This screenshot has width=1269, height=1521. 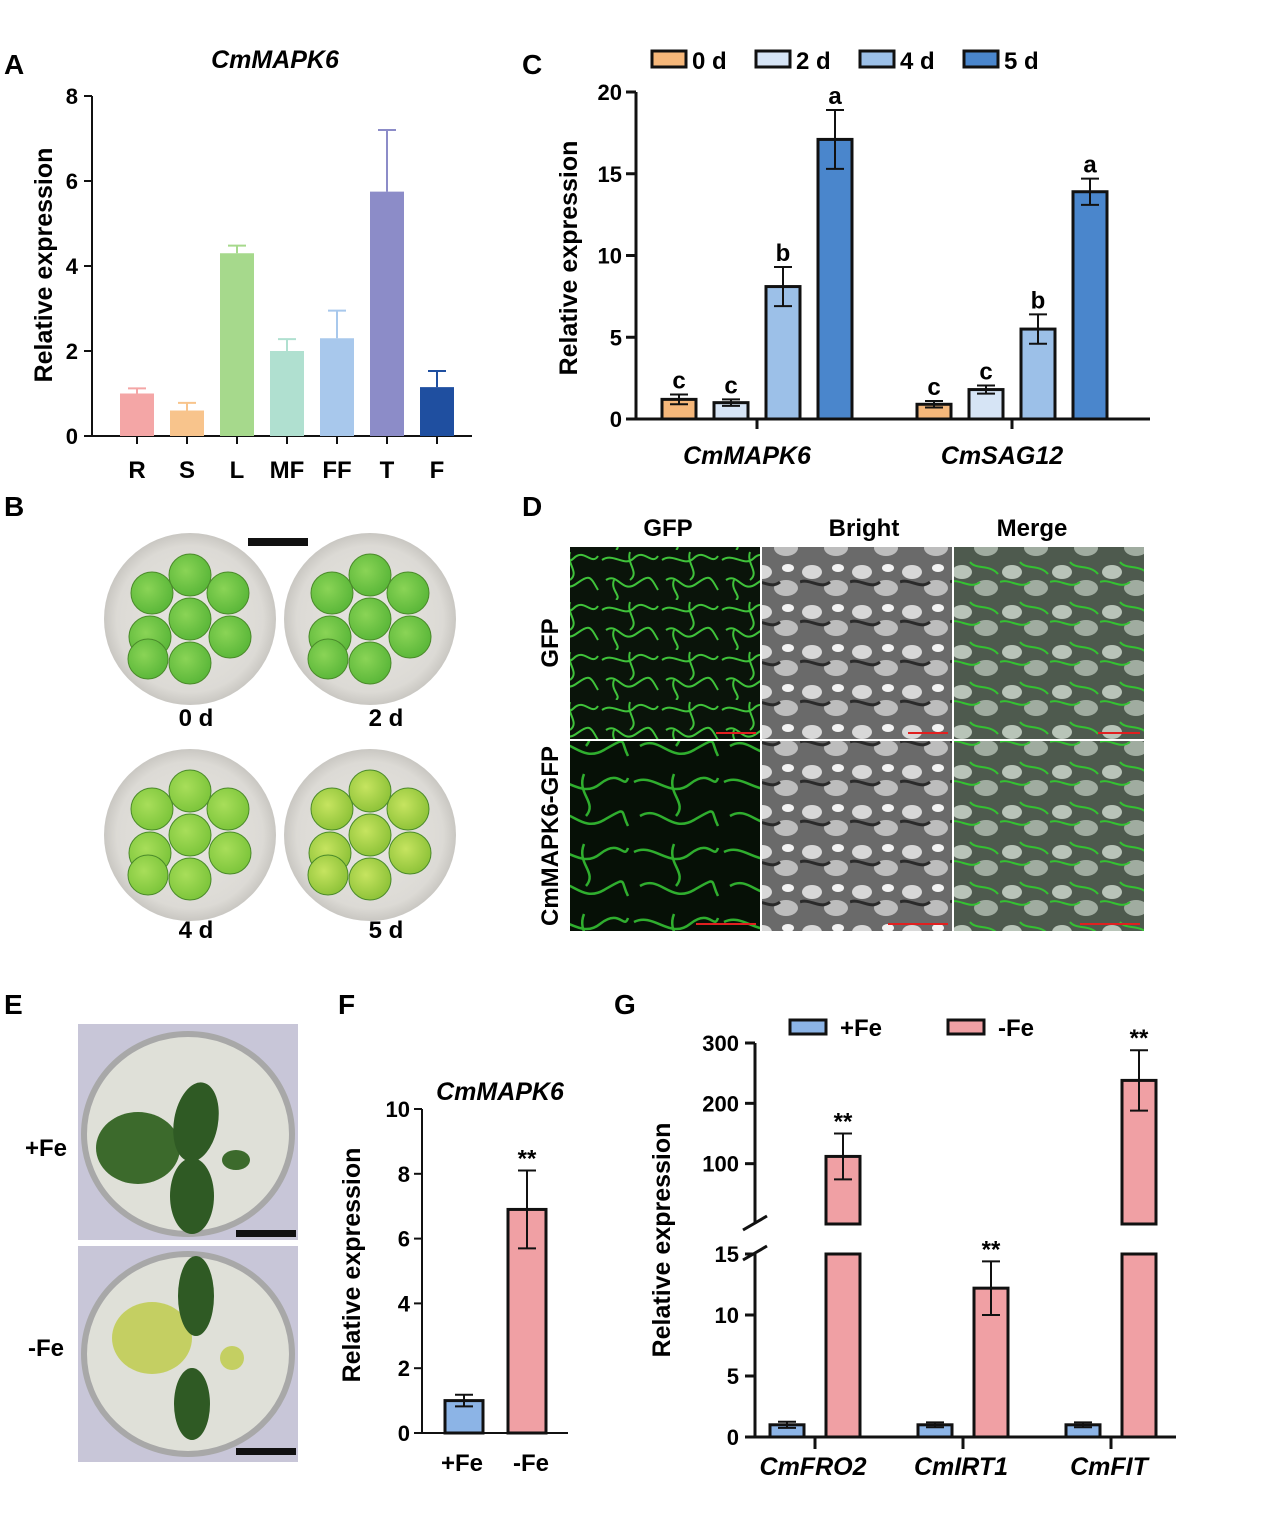 What do you see at coordinates (46, 1148) in the screenshot?
I see `photo-label-plus-fe: +Fe` at bounding box center [46, 1148].